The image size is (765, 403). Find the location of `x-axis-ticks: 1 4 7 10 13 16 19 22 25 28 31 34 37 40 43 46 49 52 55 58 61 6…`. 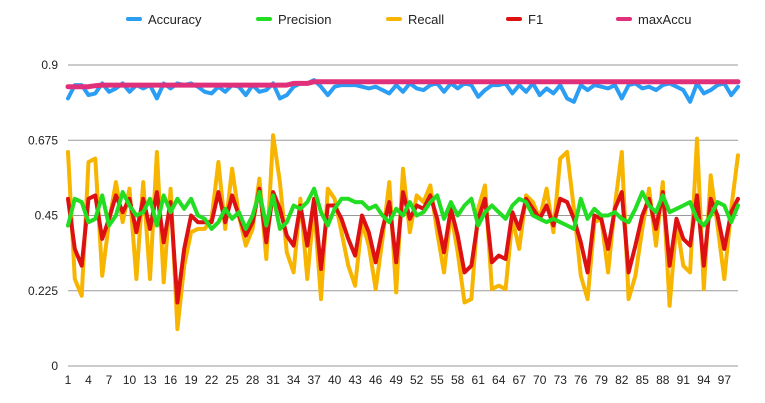

x-axis-ticks: 1 4 7 10 13 16 19 22 25 28 31 34 37 40 43 46 49 52 55 58 61 6… is located at coordinates (398, 380).